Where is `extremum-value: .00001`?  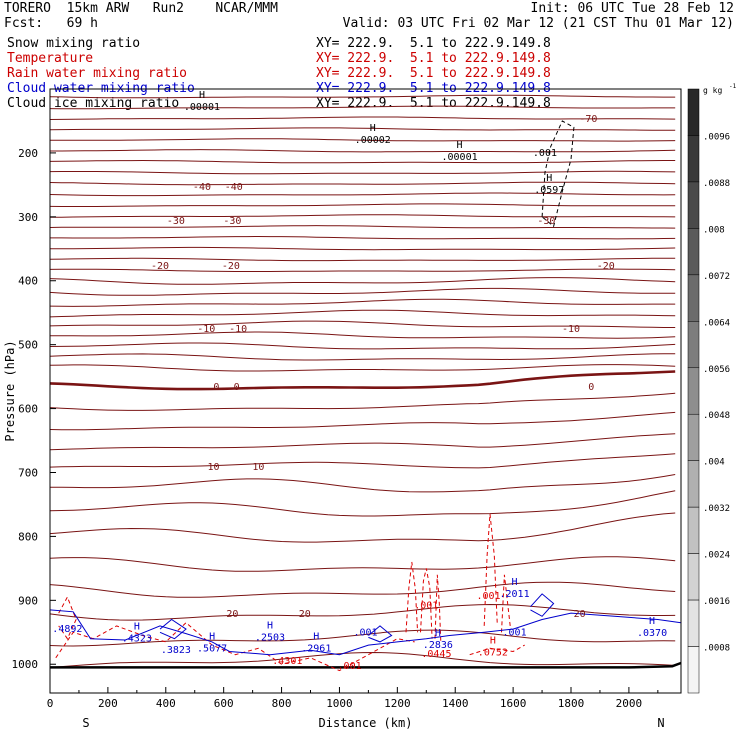
extremum-value: .00001 is located at coordinates (202, 107).